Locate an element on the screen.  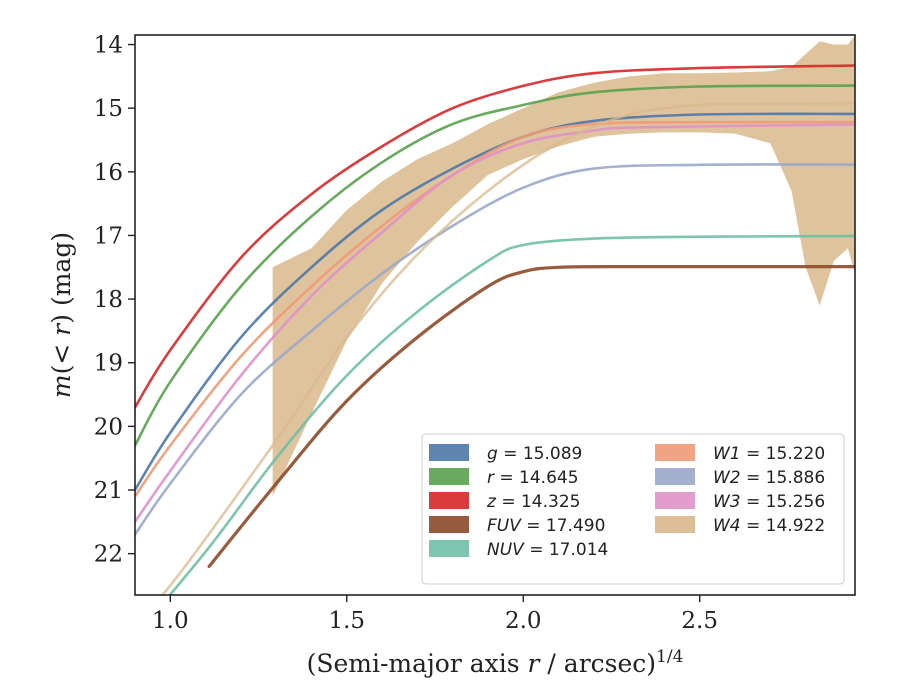
x-axis-ticks: 1.0 1.5 2.0 2.5 is located at coordinates (435, 614).